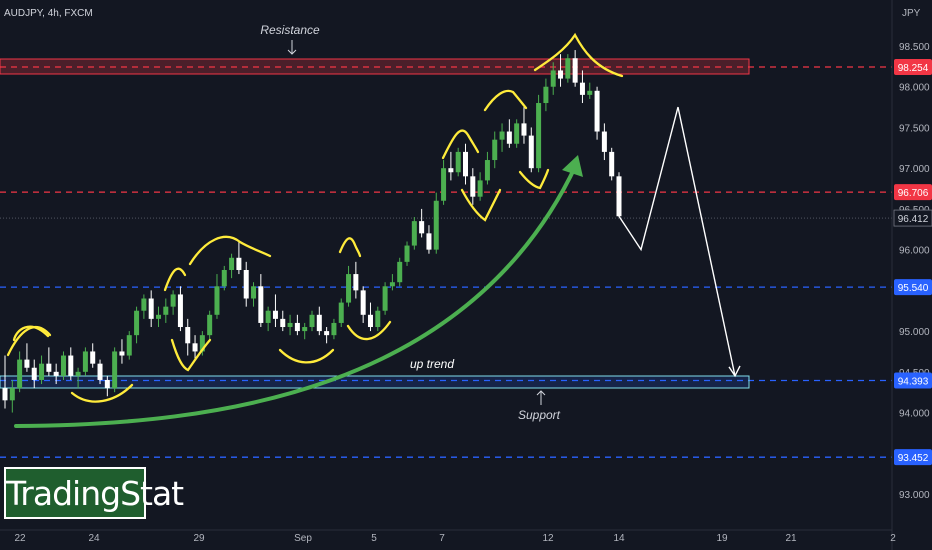  I want to click on time-axis: 22 24 29 Sep 5 7 12 14 19 21 2, so click(448, 536).